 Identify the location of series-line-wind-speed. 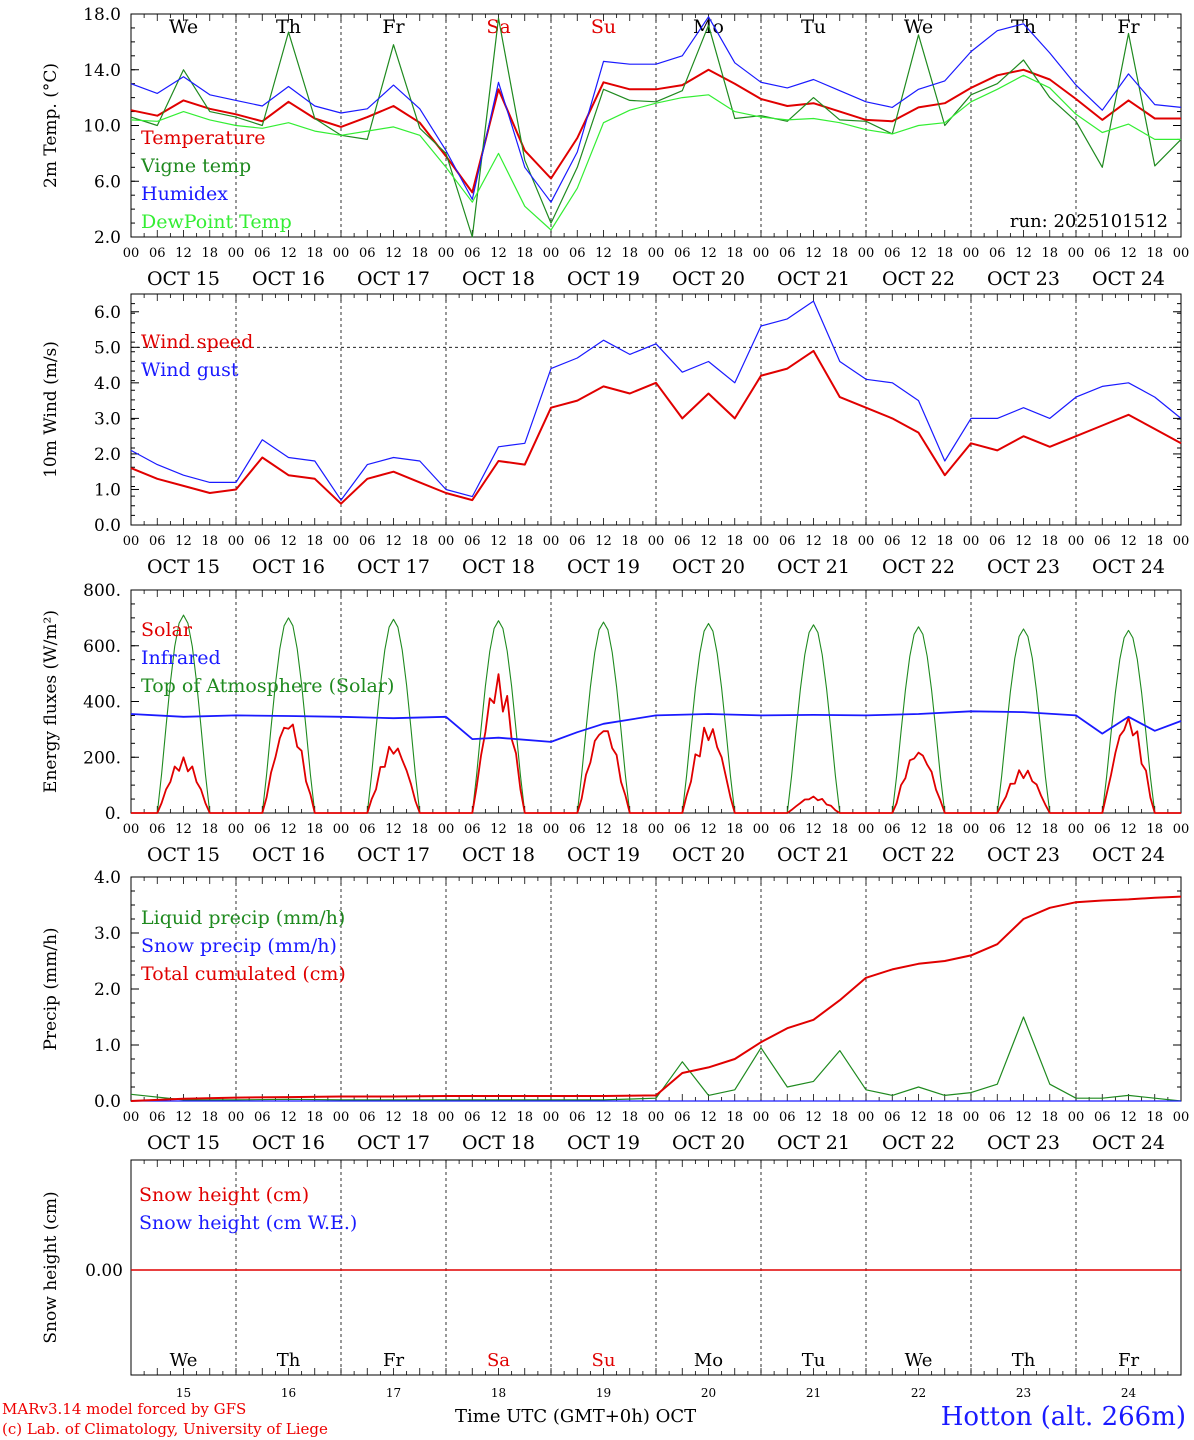
(656, 427).